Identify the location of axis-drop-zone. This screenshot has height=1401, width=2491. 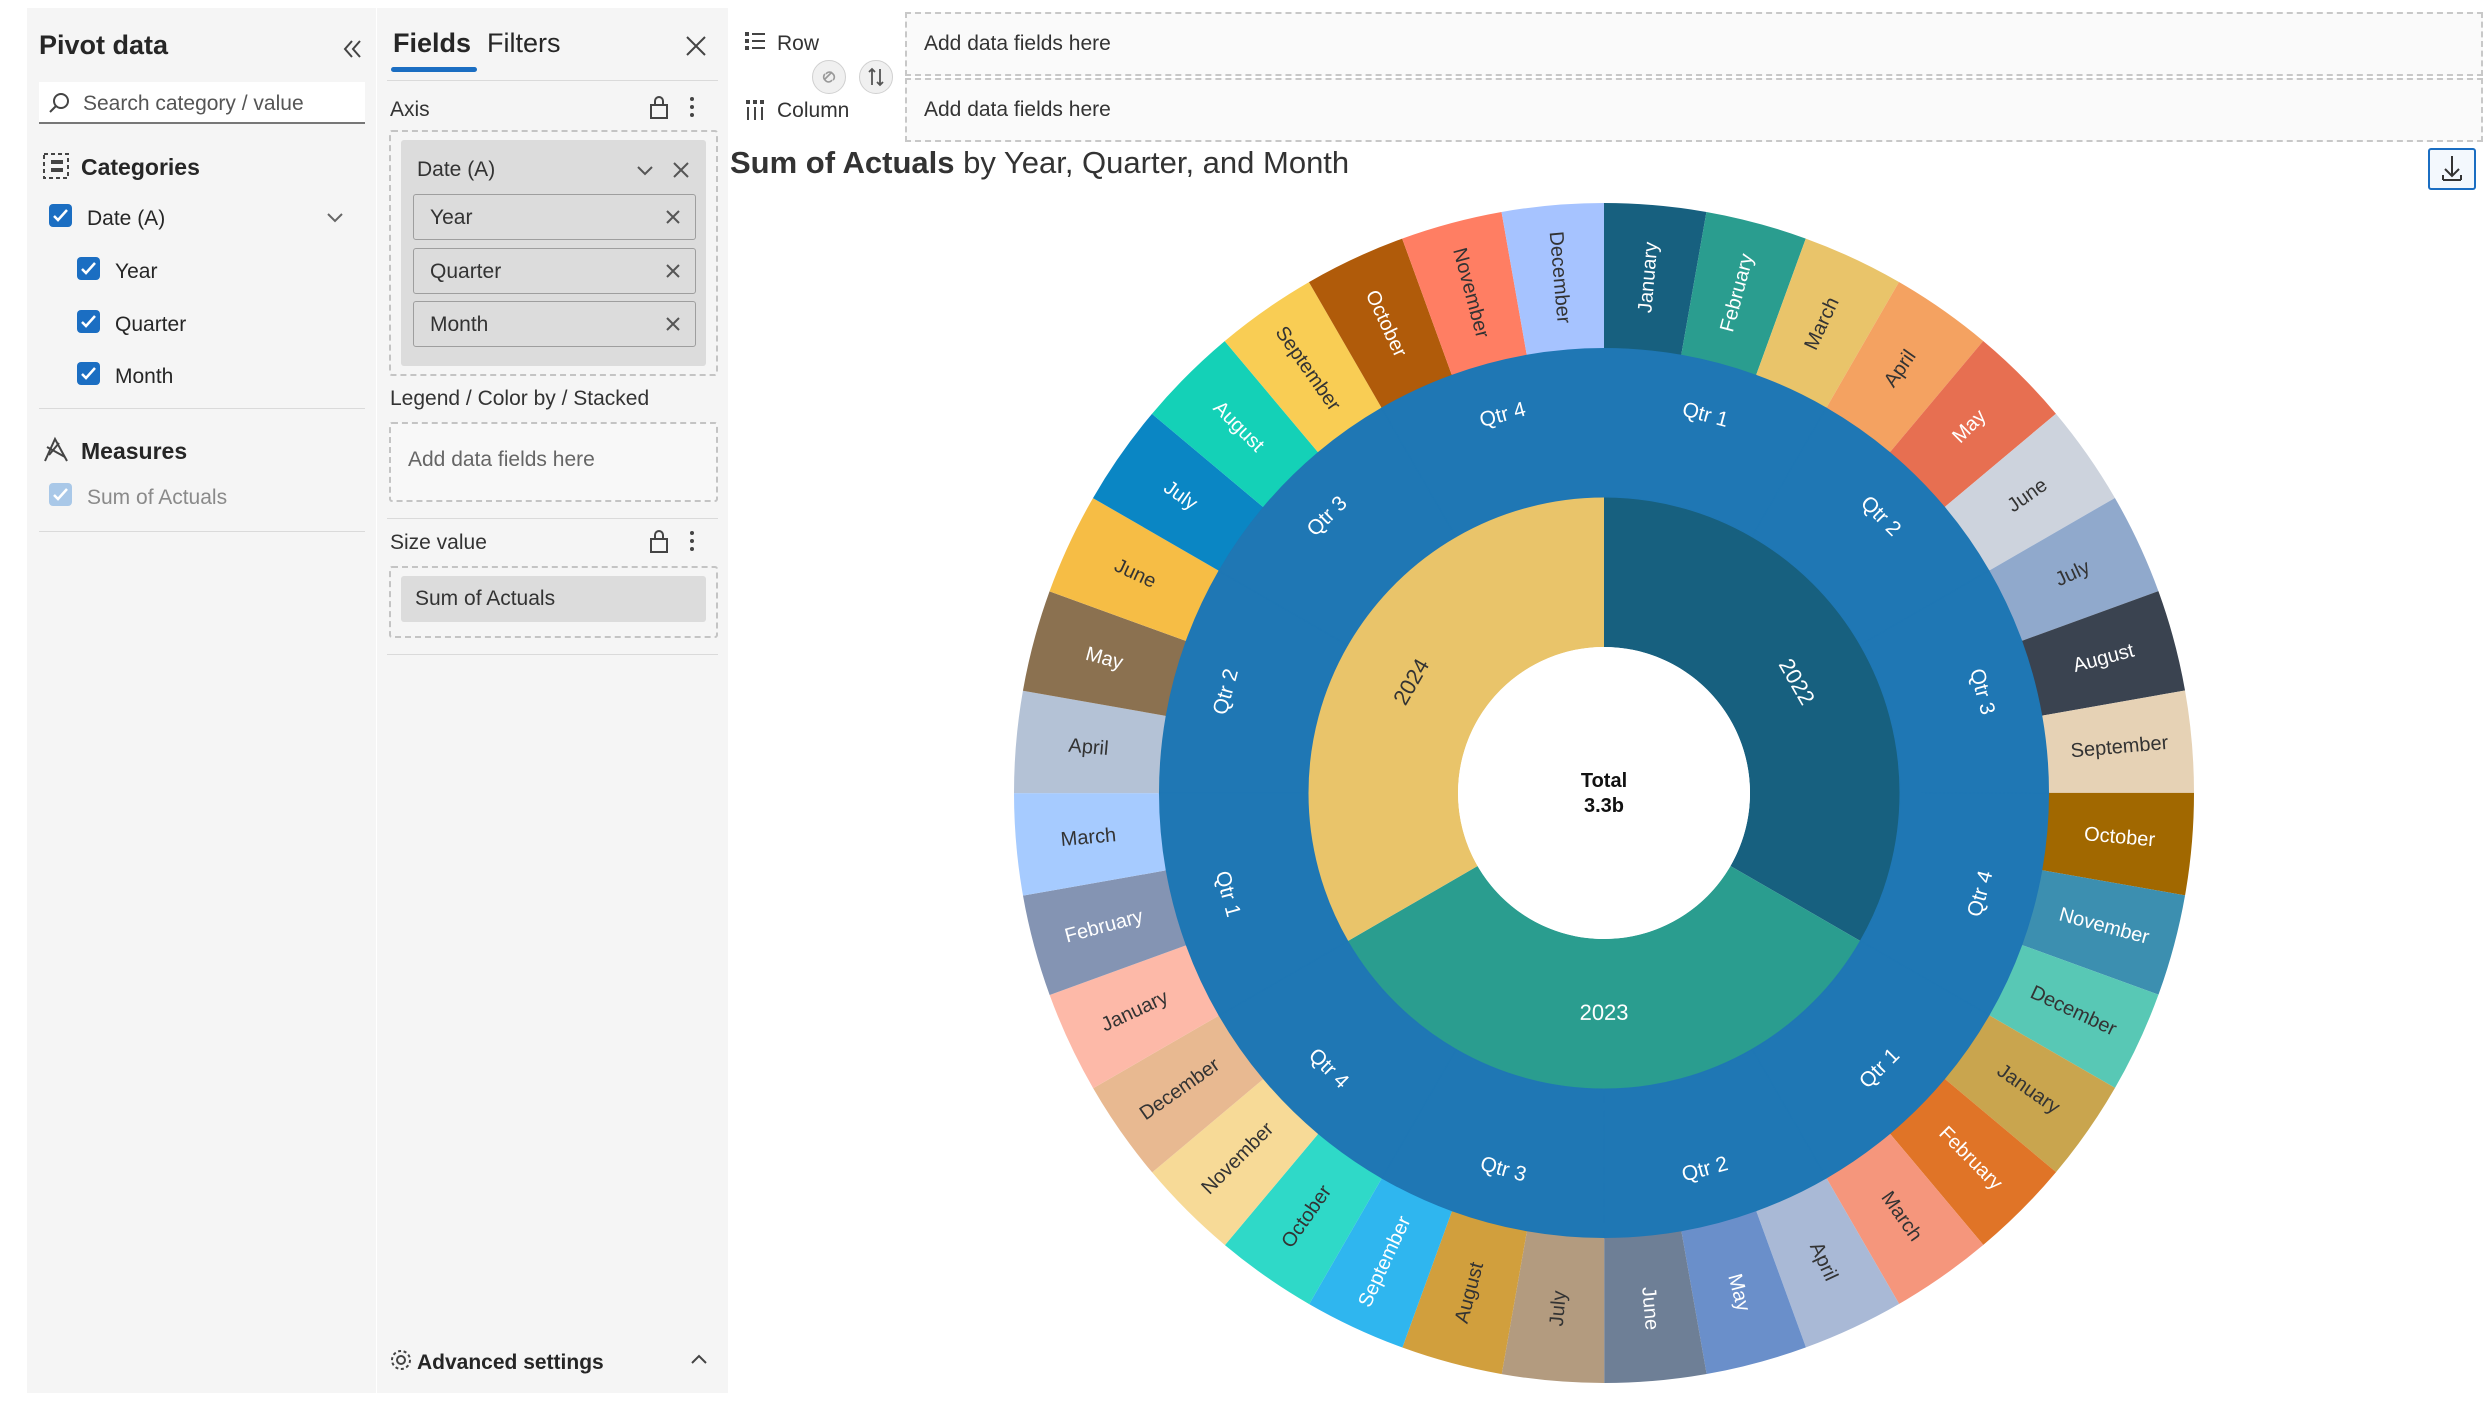
(553, 253).